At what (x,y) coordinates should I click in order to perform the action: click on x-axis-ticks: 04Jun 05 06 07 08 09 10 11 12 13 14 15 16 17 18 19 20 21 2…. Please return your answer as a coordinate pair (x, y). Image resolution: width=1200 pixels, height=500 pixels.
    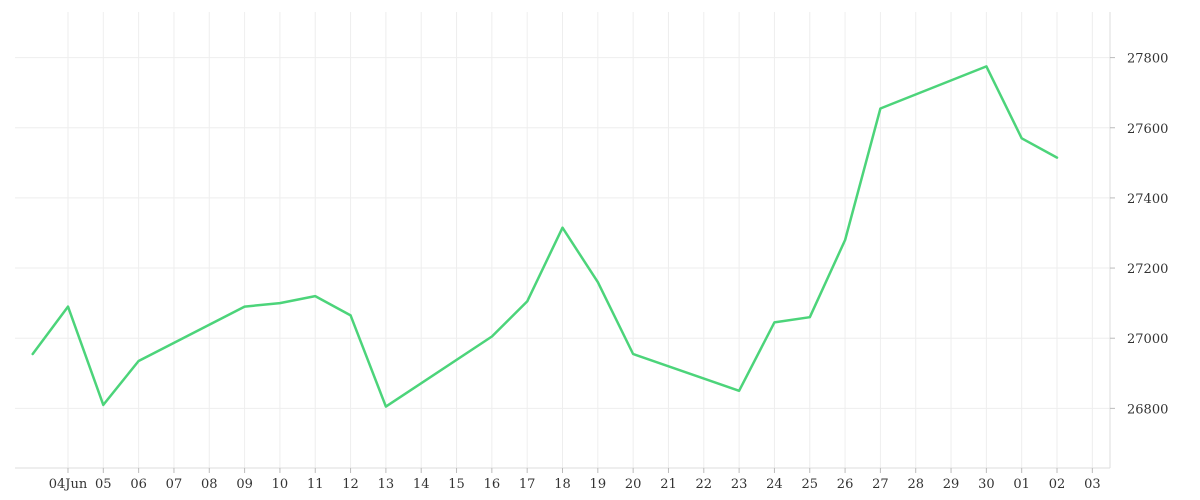
    Looking at the image, I should click on (575, 480).